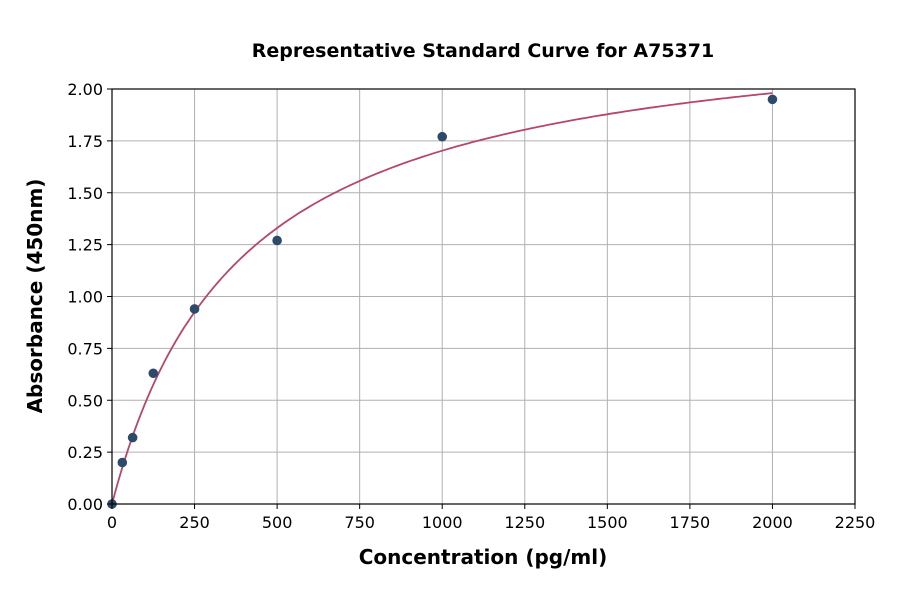  Describe the element at coordinates (607, 522) in the screenshot. I see `x-tick-label: 1500` at that location.